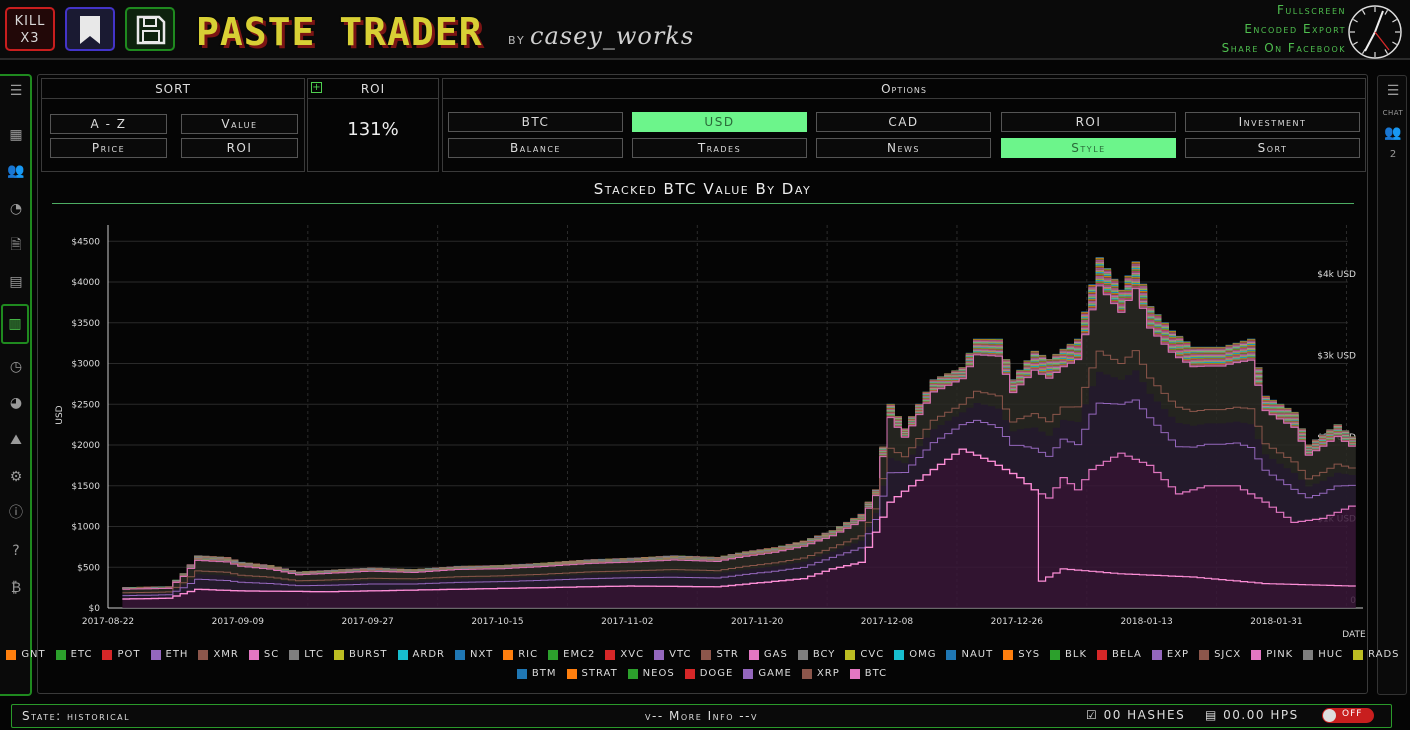  Describe the element at coordinates (719, 122) in the screenshot. I see `option-usd-button: USD` at that location.